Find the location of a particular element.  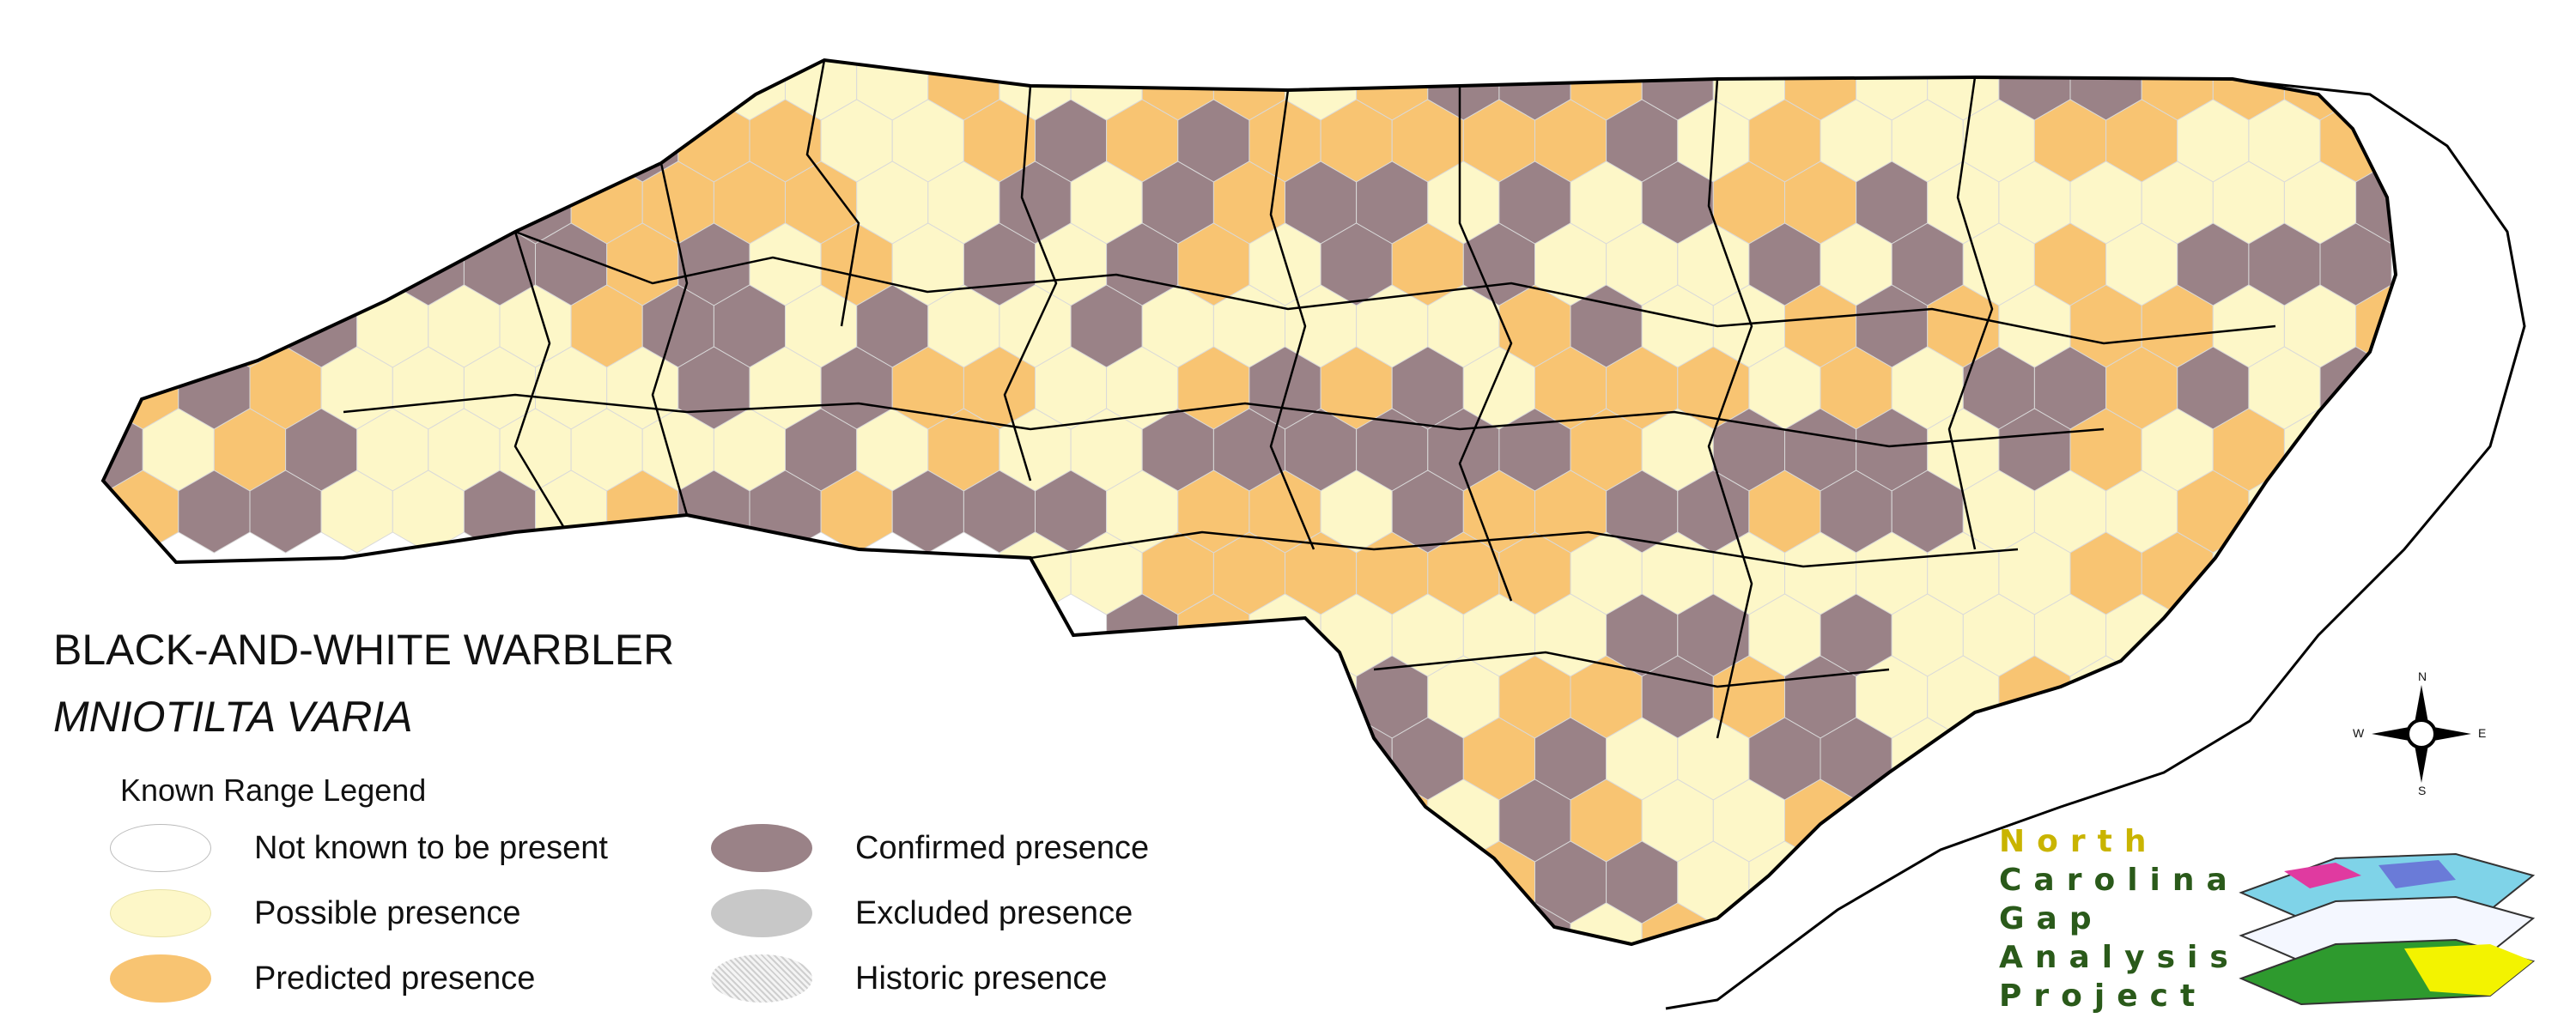

legend-item-predicted: Predicted presence is located at coordinates (323, 978).